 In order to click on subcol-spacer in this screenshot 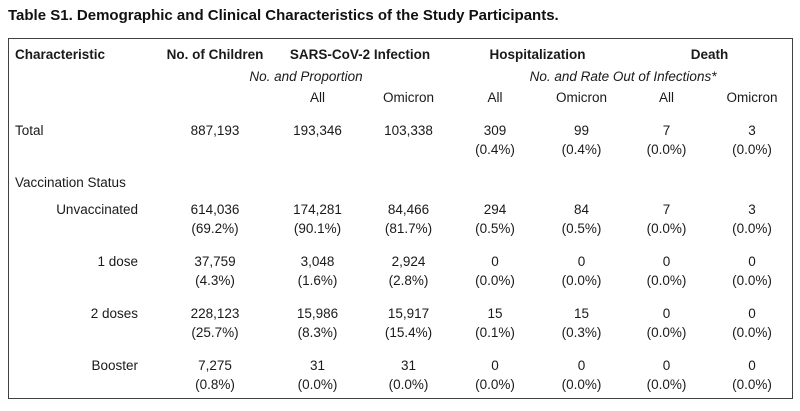, I will do `click(85, 96)`.